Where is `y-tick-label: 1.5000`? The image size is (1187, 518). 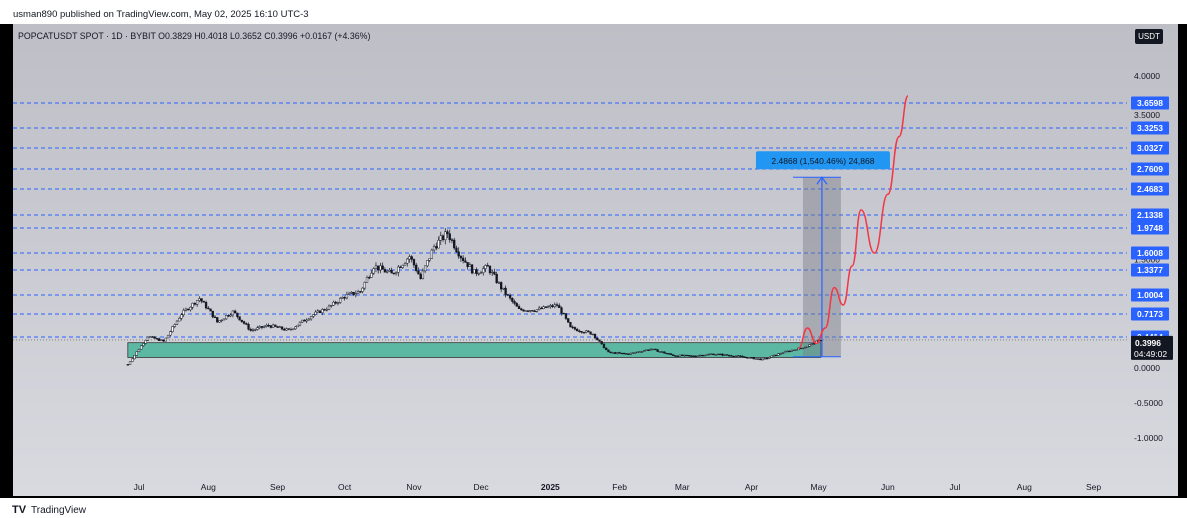
y-tick-label: 1.5000 is located at coordinates (1147, 260).